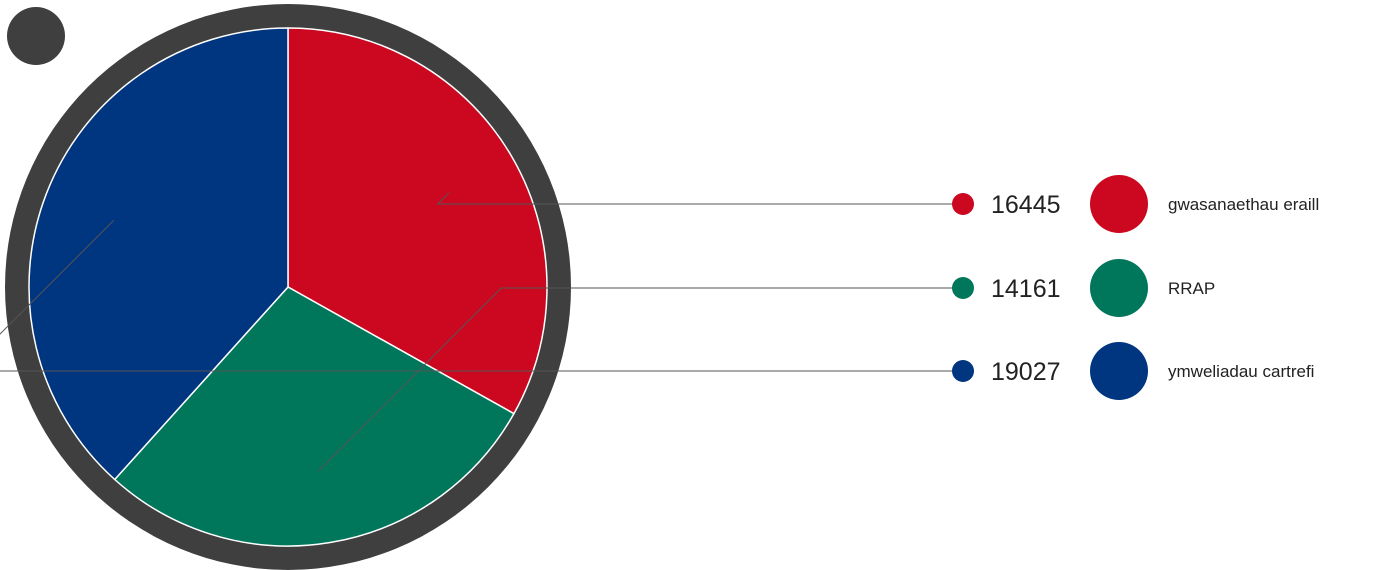 The image size is (1397, 570). What do you see at coordinates (639, 379) in the screenshot?
I see `leader-line-rrap` at bounding box center [639, 379].